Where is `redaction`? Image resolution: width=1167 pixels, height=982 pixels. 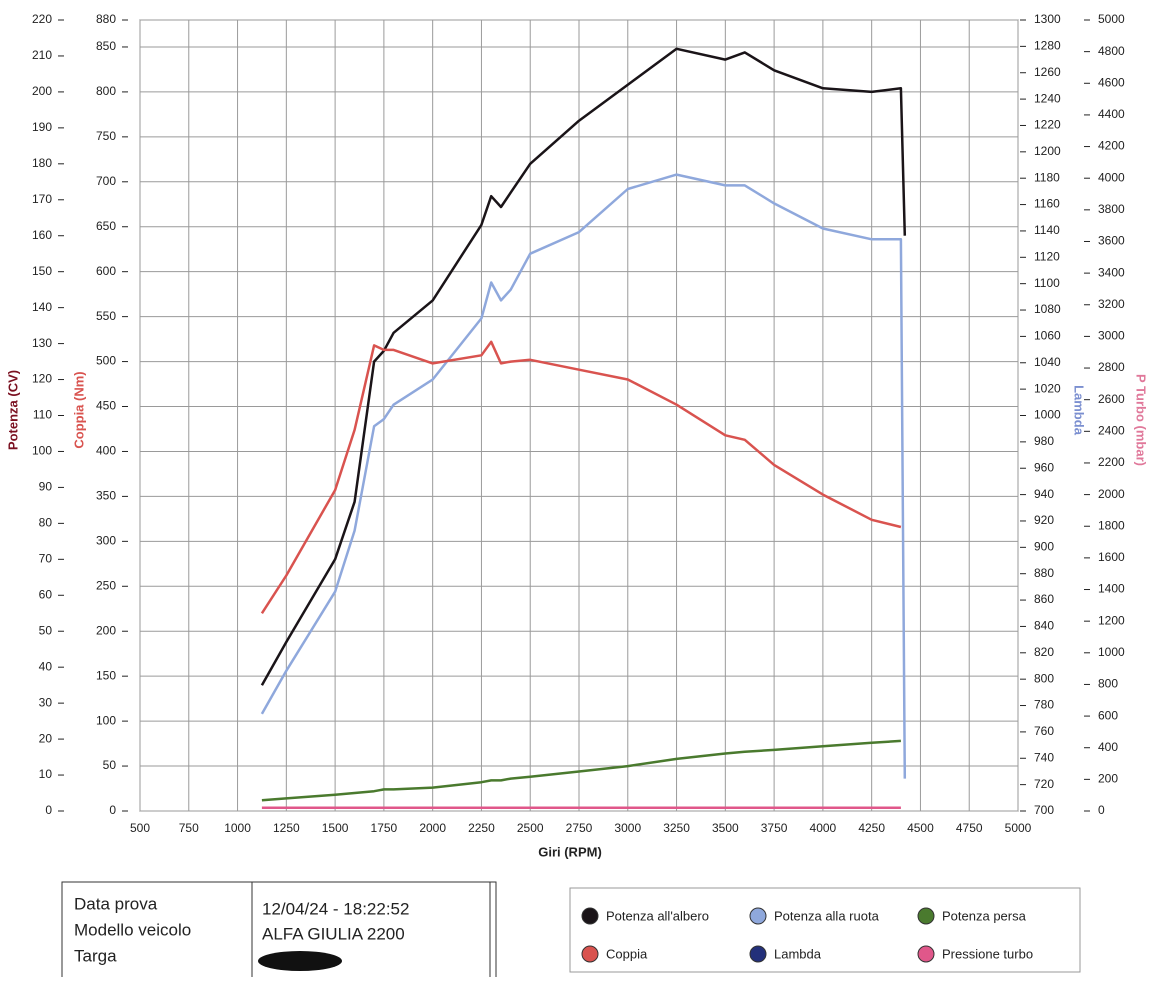
redaction is located at coordinates (300, 961).